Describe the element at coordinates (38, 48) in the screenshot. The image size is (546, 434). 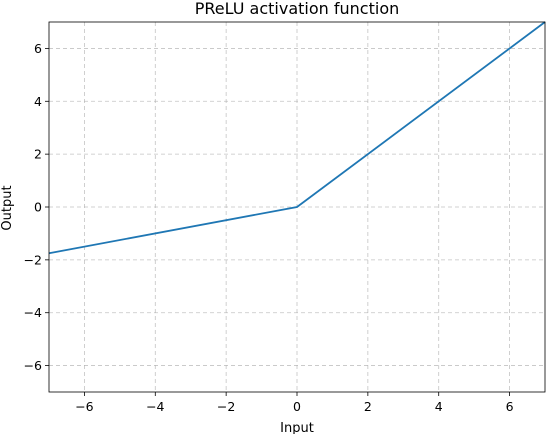
I see `y-tick-label: 6` at that location.